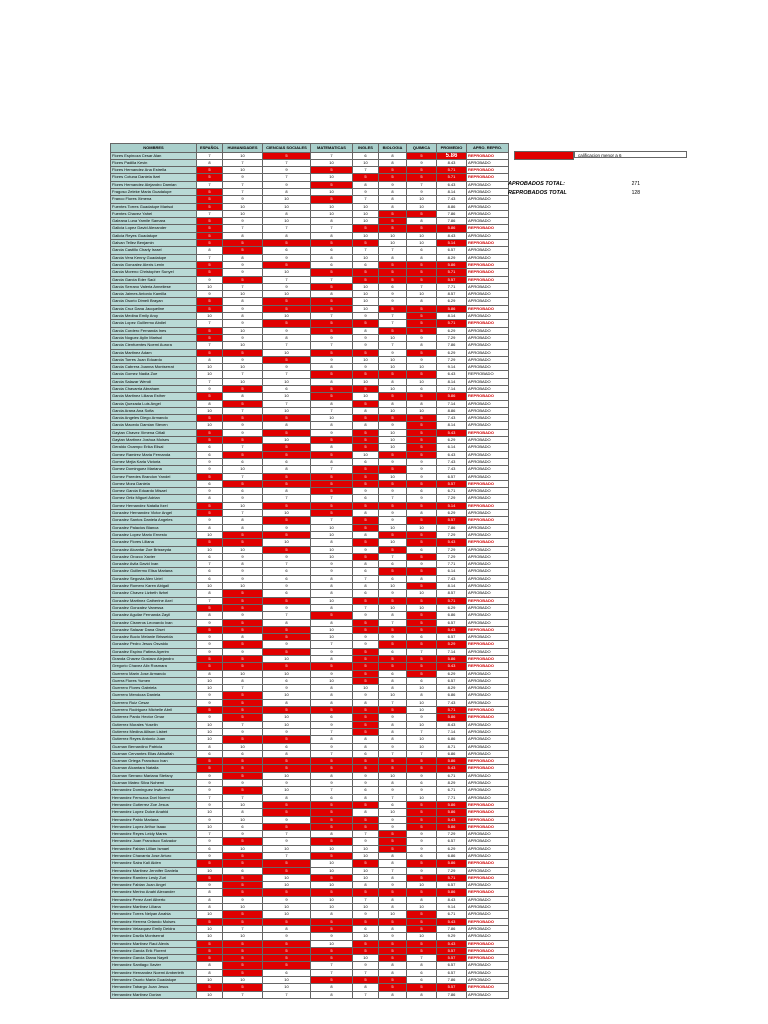 The width and height of the screenshot is (768, 1024). What do you see at coordinates (153, 958) in the screenshot?
I see `student-name: Hernandez Garcia Diana Nayeli` at bounding box center [153, 958].